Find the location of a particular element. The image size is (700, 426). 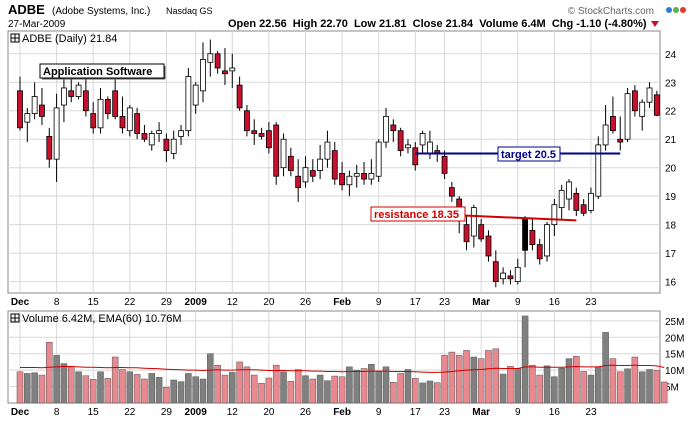

price-x-tick-label: 2009 is located at coordinates (196, 302).